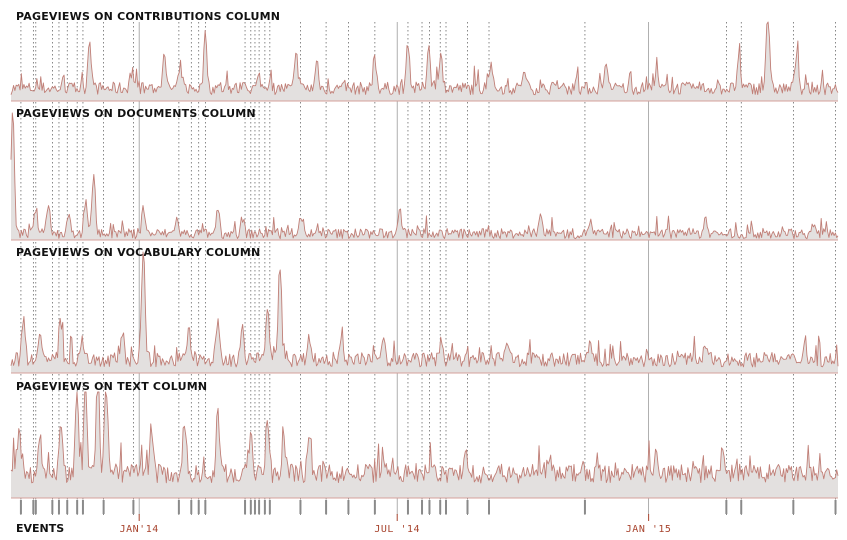  Describe the element at coordinates (111, 386) in the screenshot. I see `panel-title: PAGEVIEWS ON TEXT COLUMN` at that location.